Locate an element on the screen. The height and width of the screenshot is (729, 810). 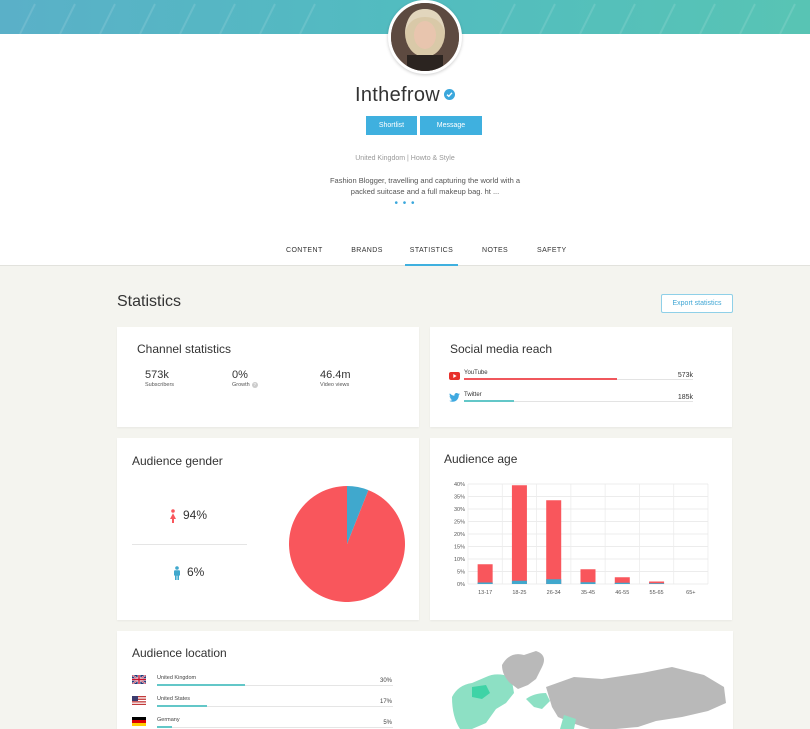
audience-world-map is located at coordinates (587, 688).